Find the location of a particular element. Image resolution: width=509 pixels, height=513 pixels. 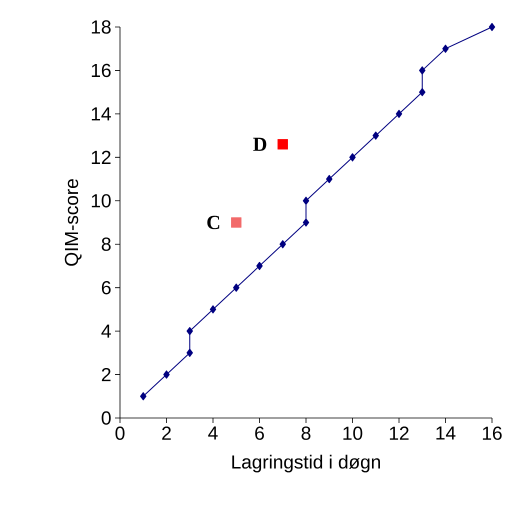

x-tick-label: 16 is located at coordinates (492, 433).